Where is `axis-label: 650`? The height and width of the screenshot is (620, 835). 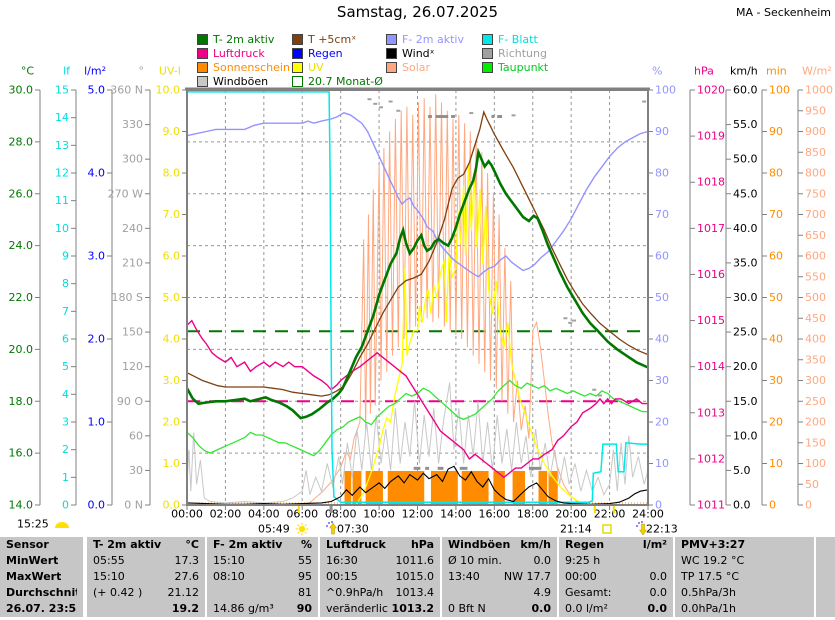 axis-label: 650 is located at coordinates (815, 235).